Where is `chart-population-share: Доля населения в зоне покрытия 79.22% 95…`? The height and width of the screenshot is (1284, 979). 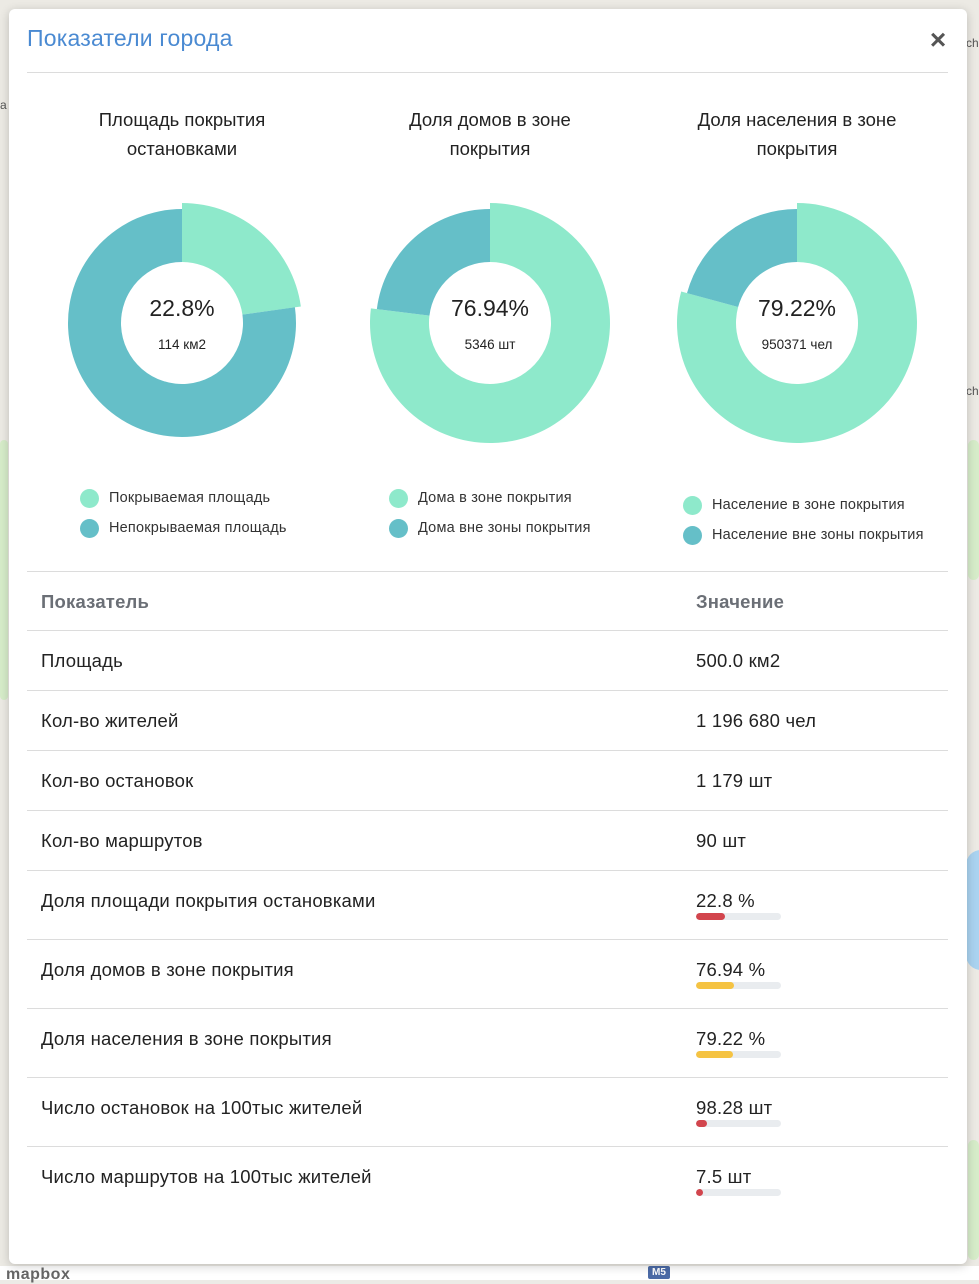 chart-population-share: Доля населения в зоне покрытия 79.22% 95… is located at coordinates (797, 327).